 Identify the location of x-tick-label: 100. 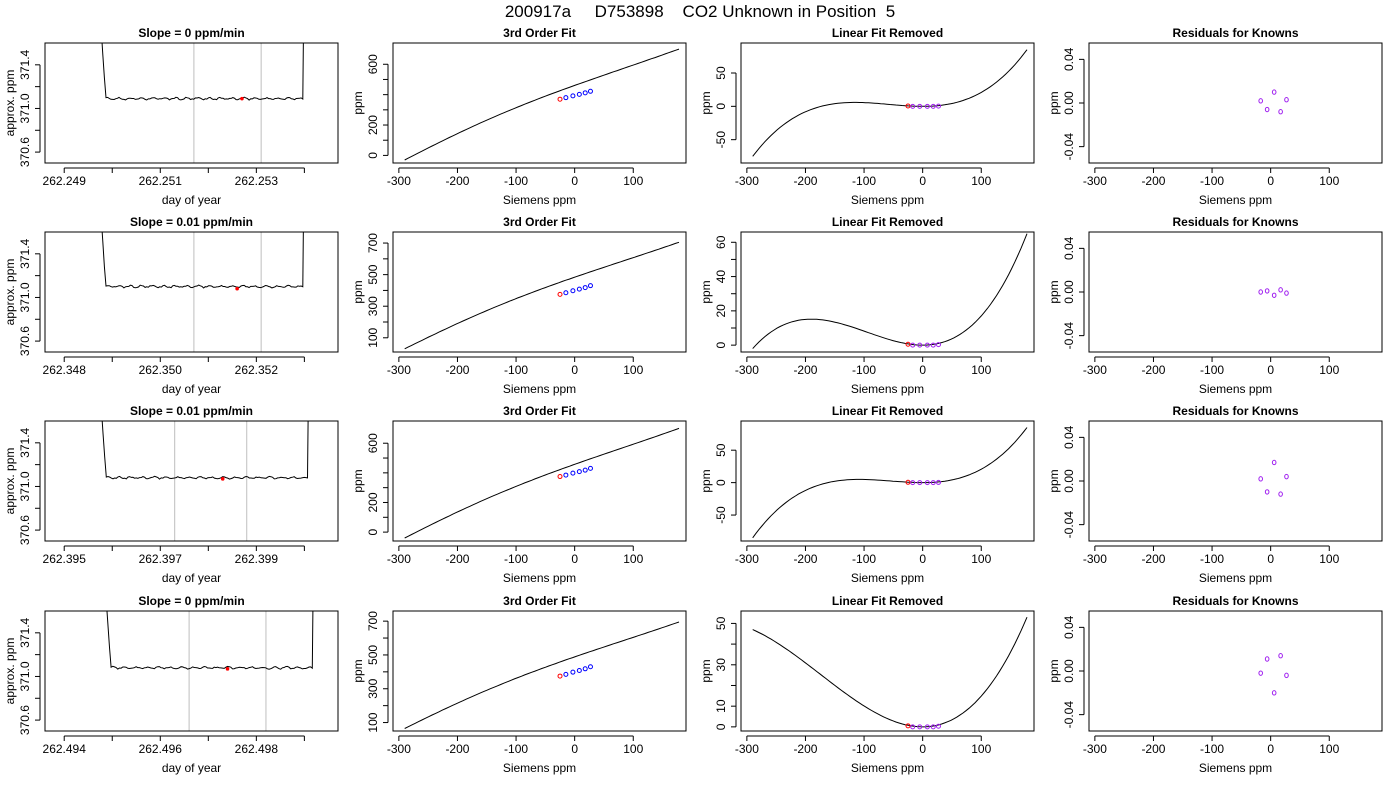
(981, 559).